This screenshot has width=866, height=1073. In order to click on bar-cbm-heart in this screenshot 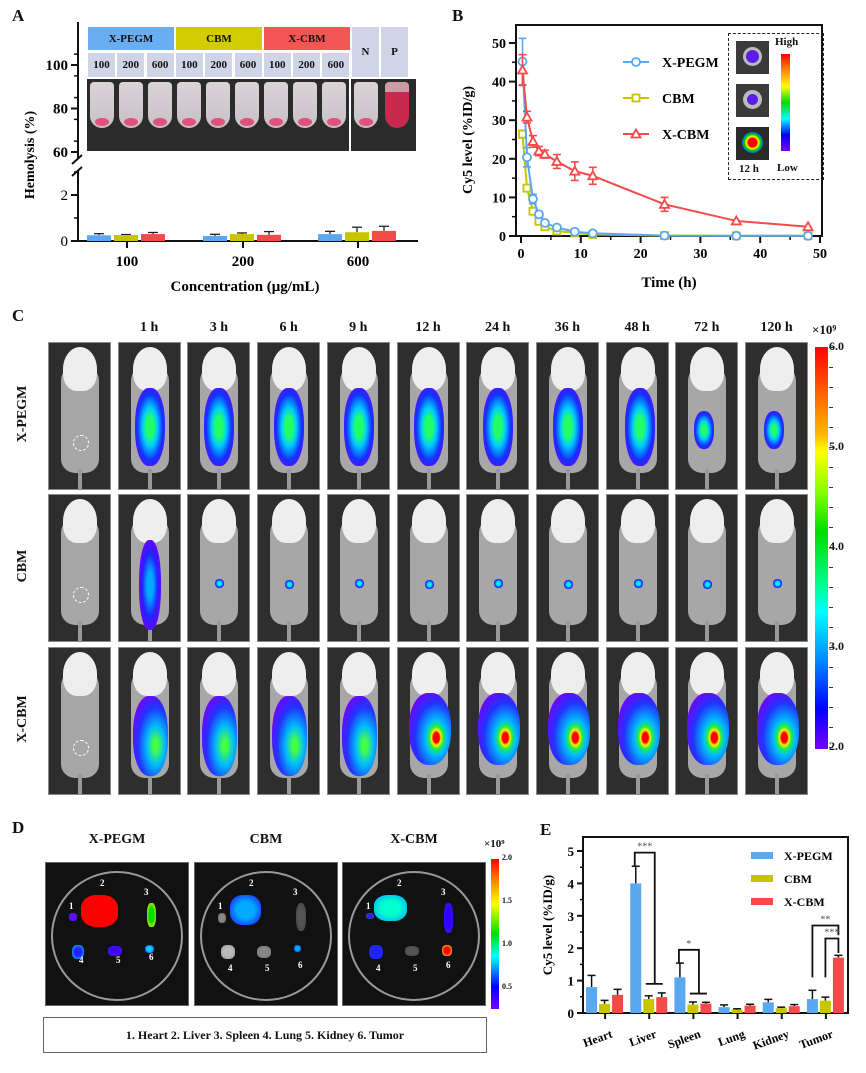, I will do `click(605, 1008)`.